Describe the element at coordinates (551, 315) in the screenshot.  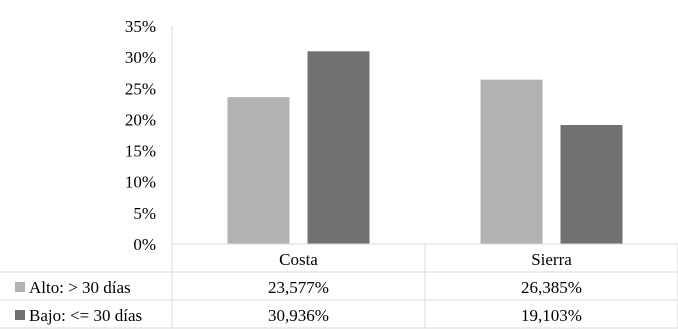
I see `data-table-value: 19,103%` at that location.